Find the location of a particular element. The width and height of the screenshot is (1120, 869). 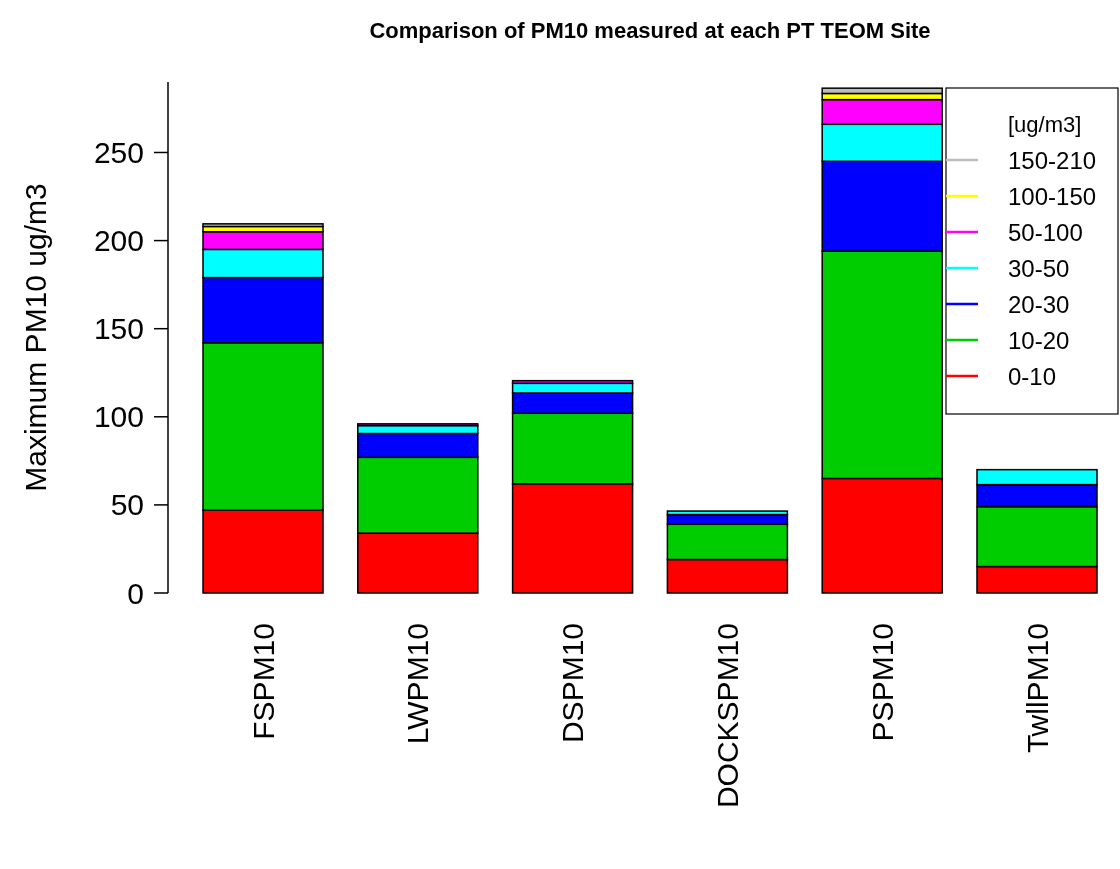

x-tick-label: PSPM10 is located at coordinates (882, 682).